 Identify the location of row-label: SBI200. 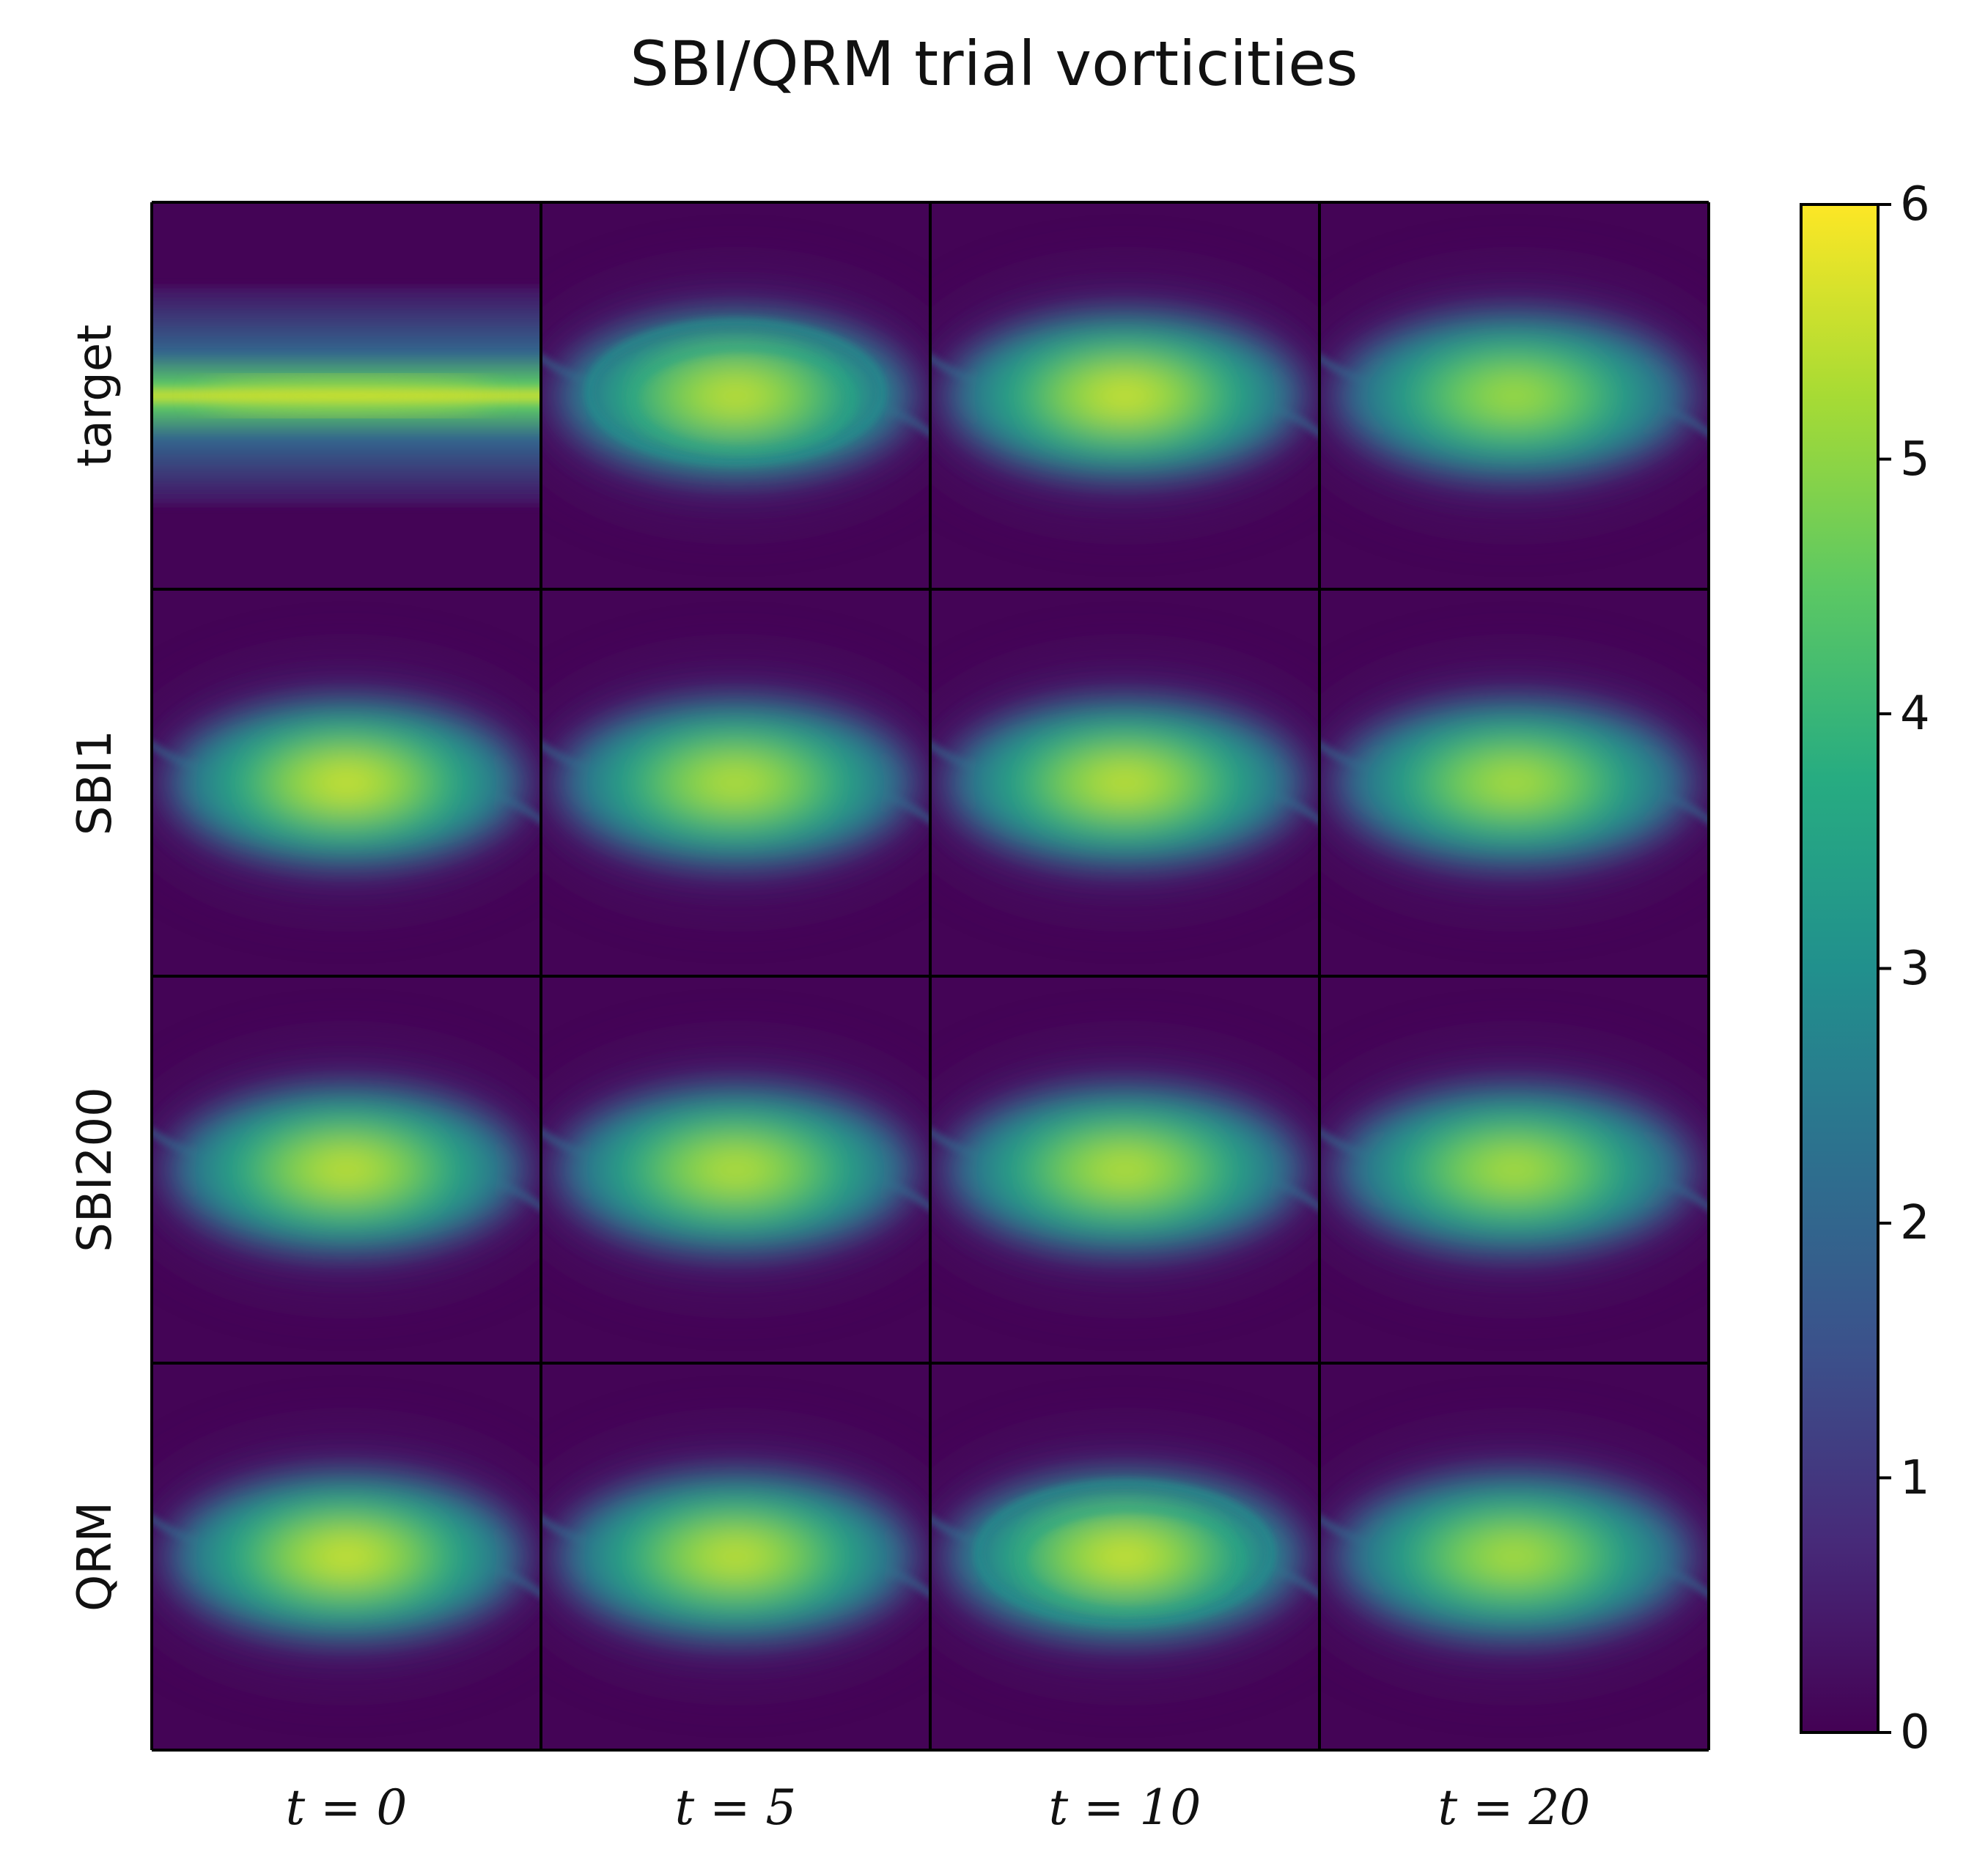
(95, 1169).